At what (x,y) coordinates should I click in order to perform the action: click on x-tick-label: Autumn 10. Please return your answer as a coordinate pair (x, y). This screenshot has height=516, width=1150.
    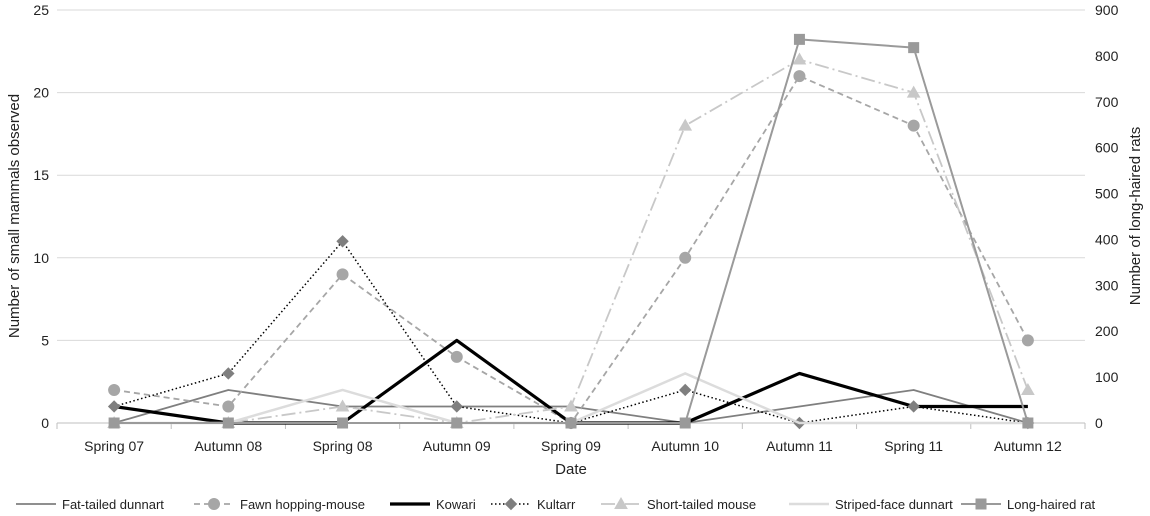
    Looking at the image, I should click on (685, 446).